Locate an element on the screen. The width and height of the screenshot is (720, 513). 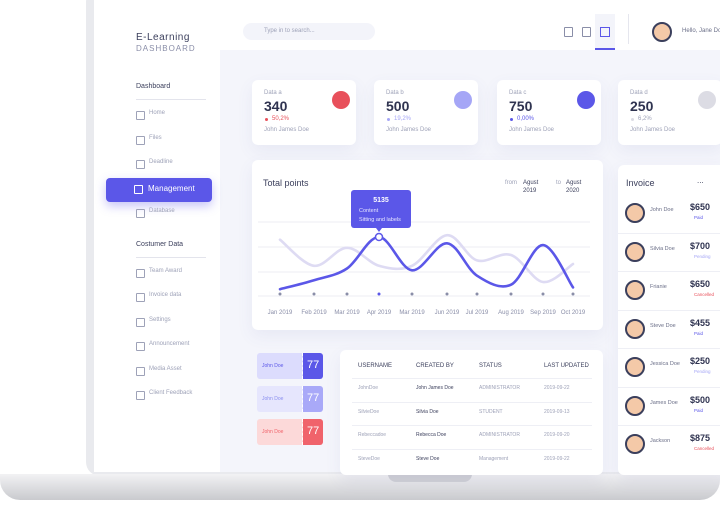
invoice-name: Frianie is located at coordinates (658, 287).